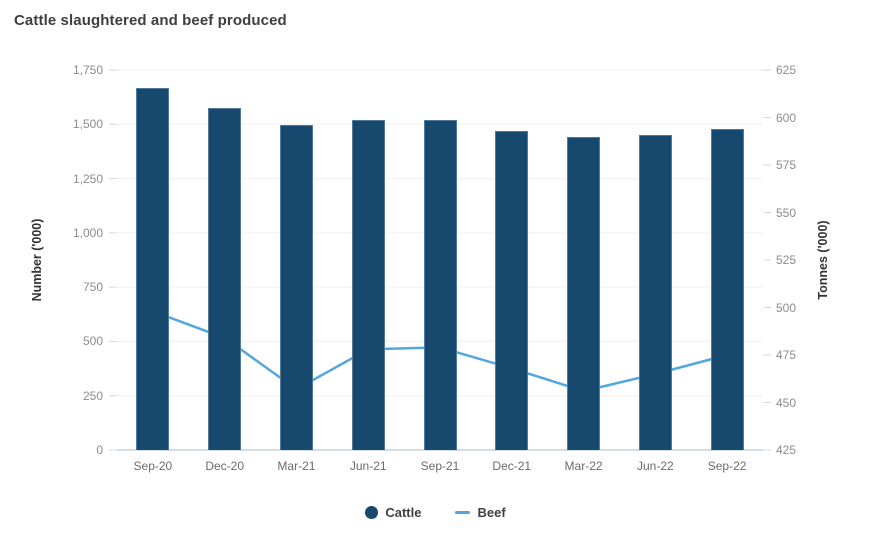 This screenshot has width=871, height=538. I want to click on left-axis-tick-label: 1,750, so click(87, 70).